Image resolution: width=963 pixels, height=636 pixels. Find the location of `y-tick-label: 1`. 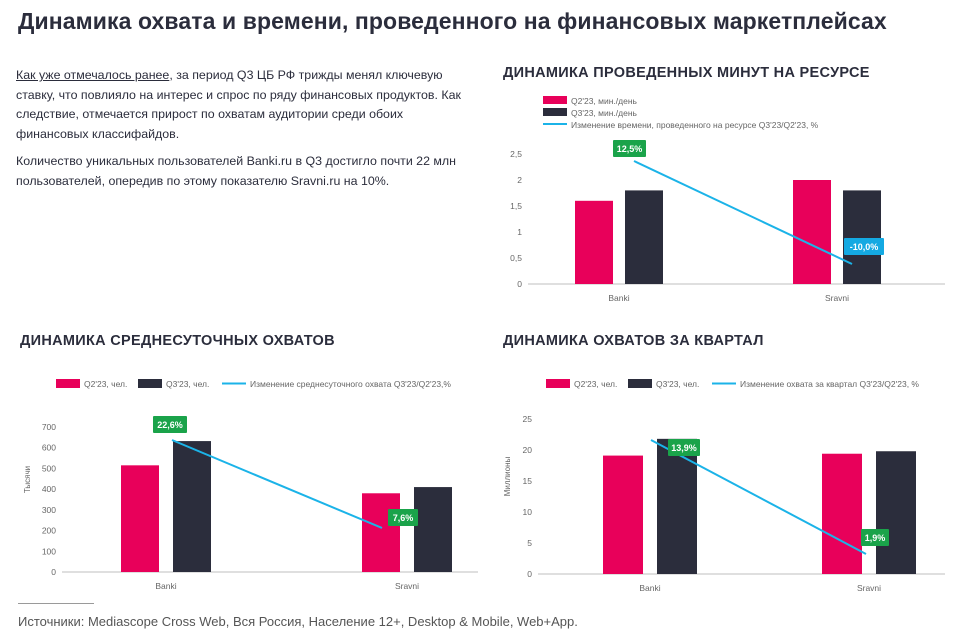

y-tick-label: 1 is located at coordinates (519, 232).